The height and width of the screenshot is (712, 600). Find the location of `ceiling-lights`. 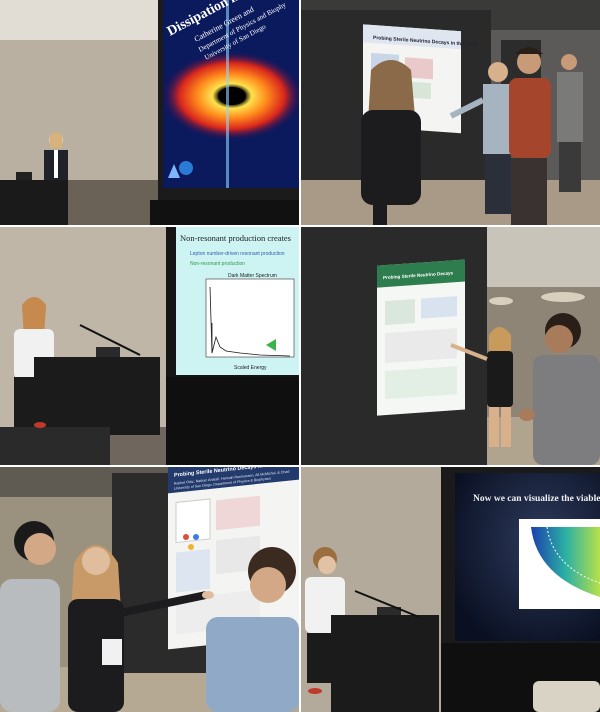

ceiling-lights is located at coordinates (537, 298).